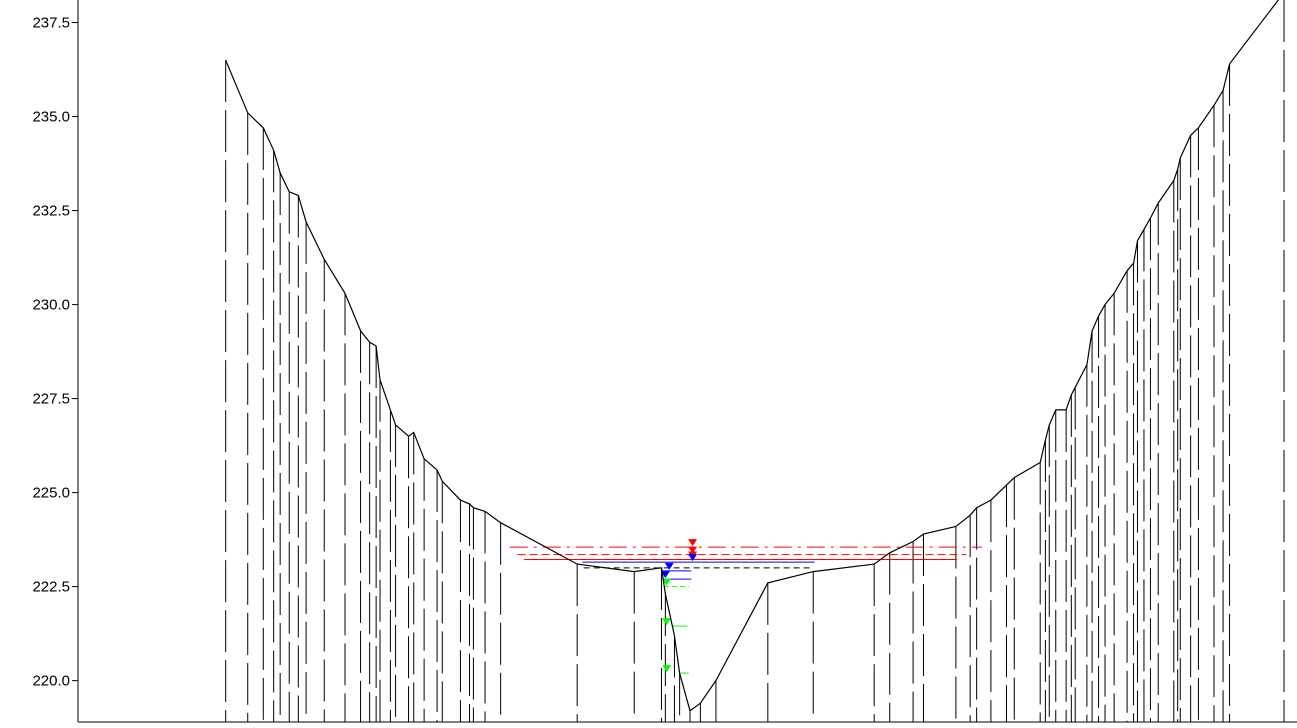 The height and width of the screenshot is (728, 1297). What do you see at coordinates (51, 493) in the screenshot?
I see `y-tick-label: 225.0` at bounding box center [51, 493].